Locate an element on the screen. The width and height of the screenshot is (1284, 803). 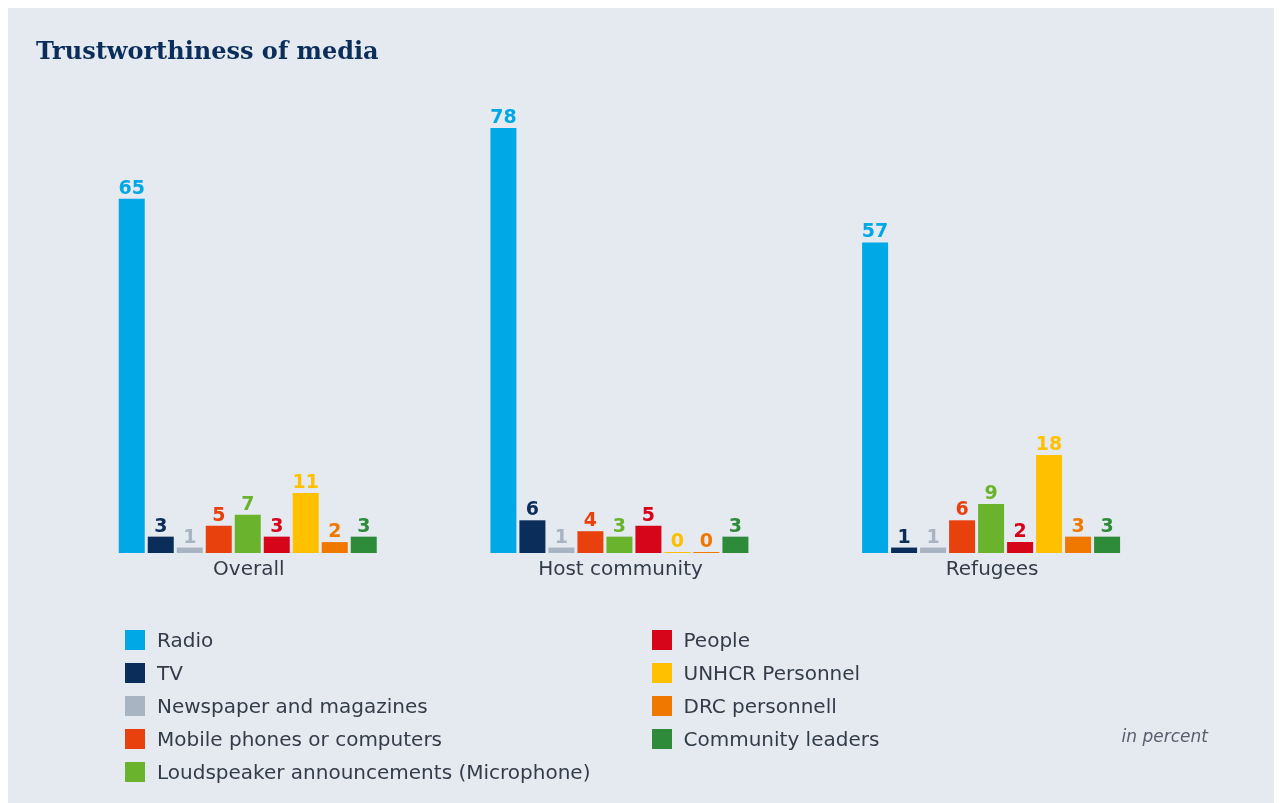
data-label: 78 is located at coordinates (503, 116).